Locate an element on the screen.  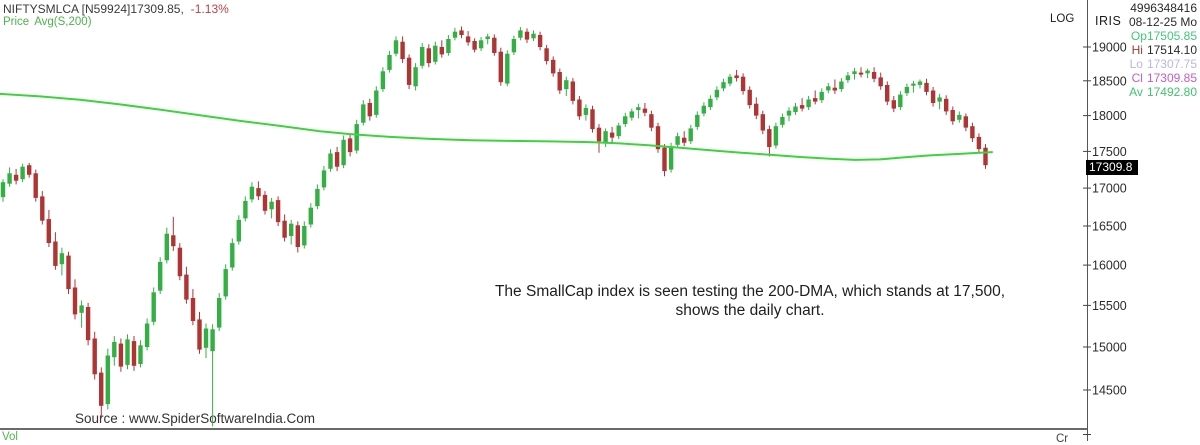
low-row: Lo 17307.75 is located at coordinates (1163, 64).